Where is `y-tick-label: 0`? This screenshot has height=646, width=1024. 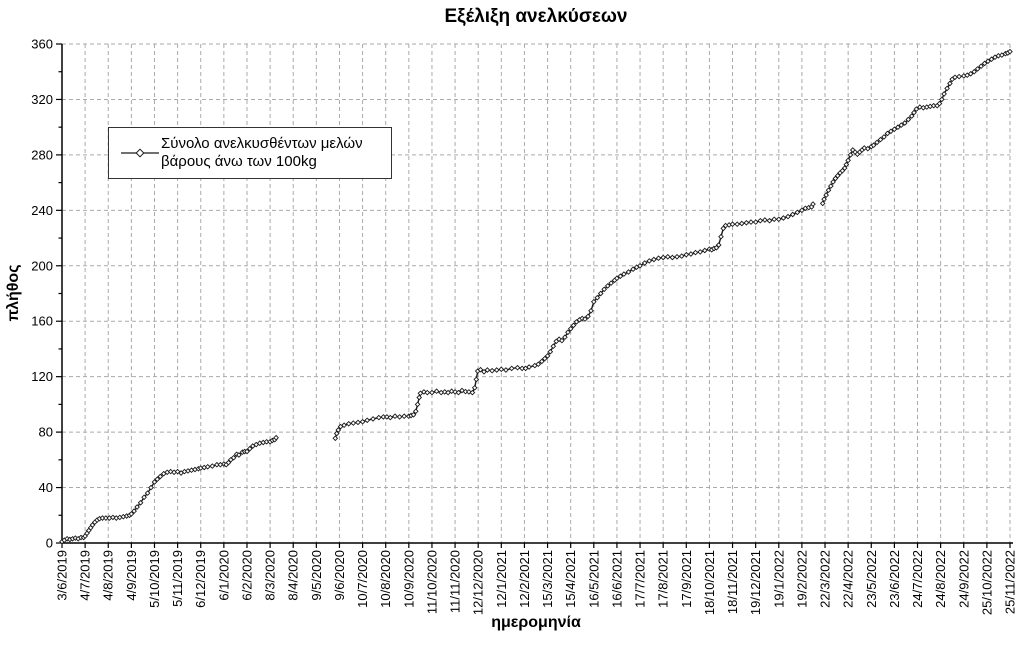 y-tick-label: 0 is located at coordinates (49, 543).